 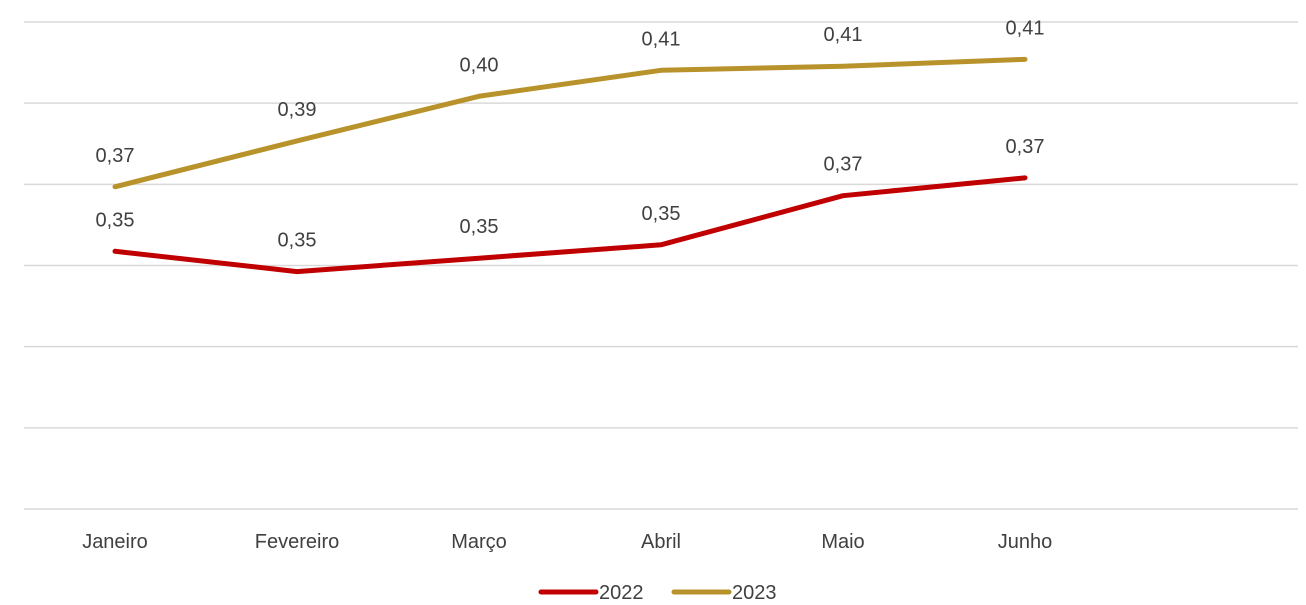 I want to click on x-tick-label: Fevereiro, so click(x=297, y=542).